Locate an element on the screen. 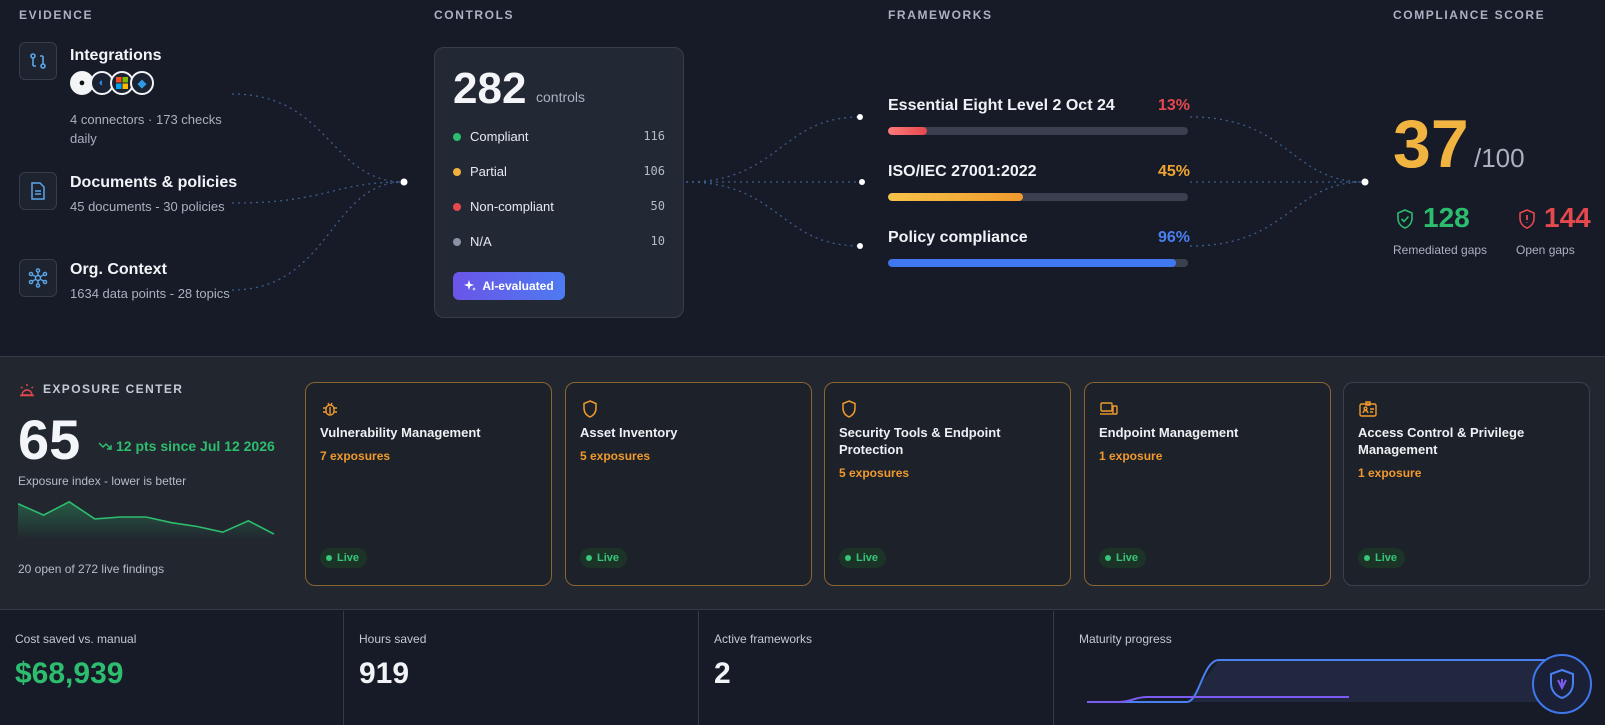  document-icon is located at coordinates (38, 191).